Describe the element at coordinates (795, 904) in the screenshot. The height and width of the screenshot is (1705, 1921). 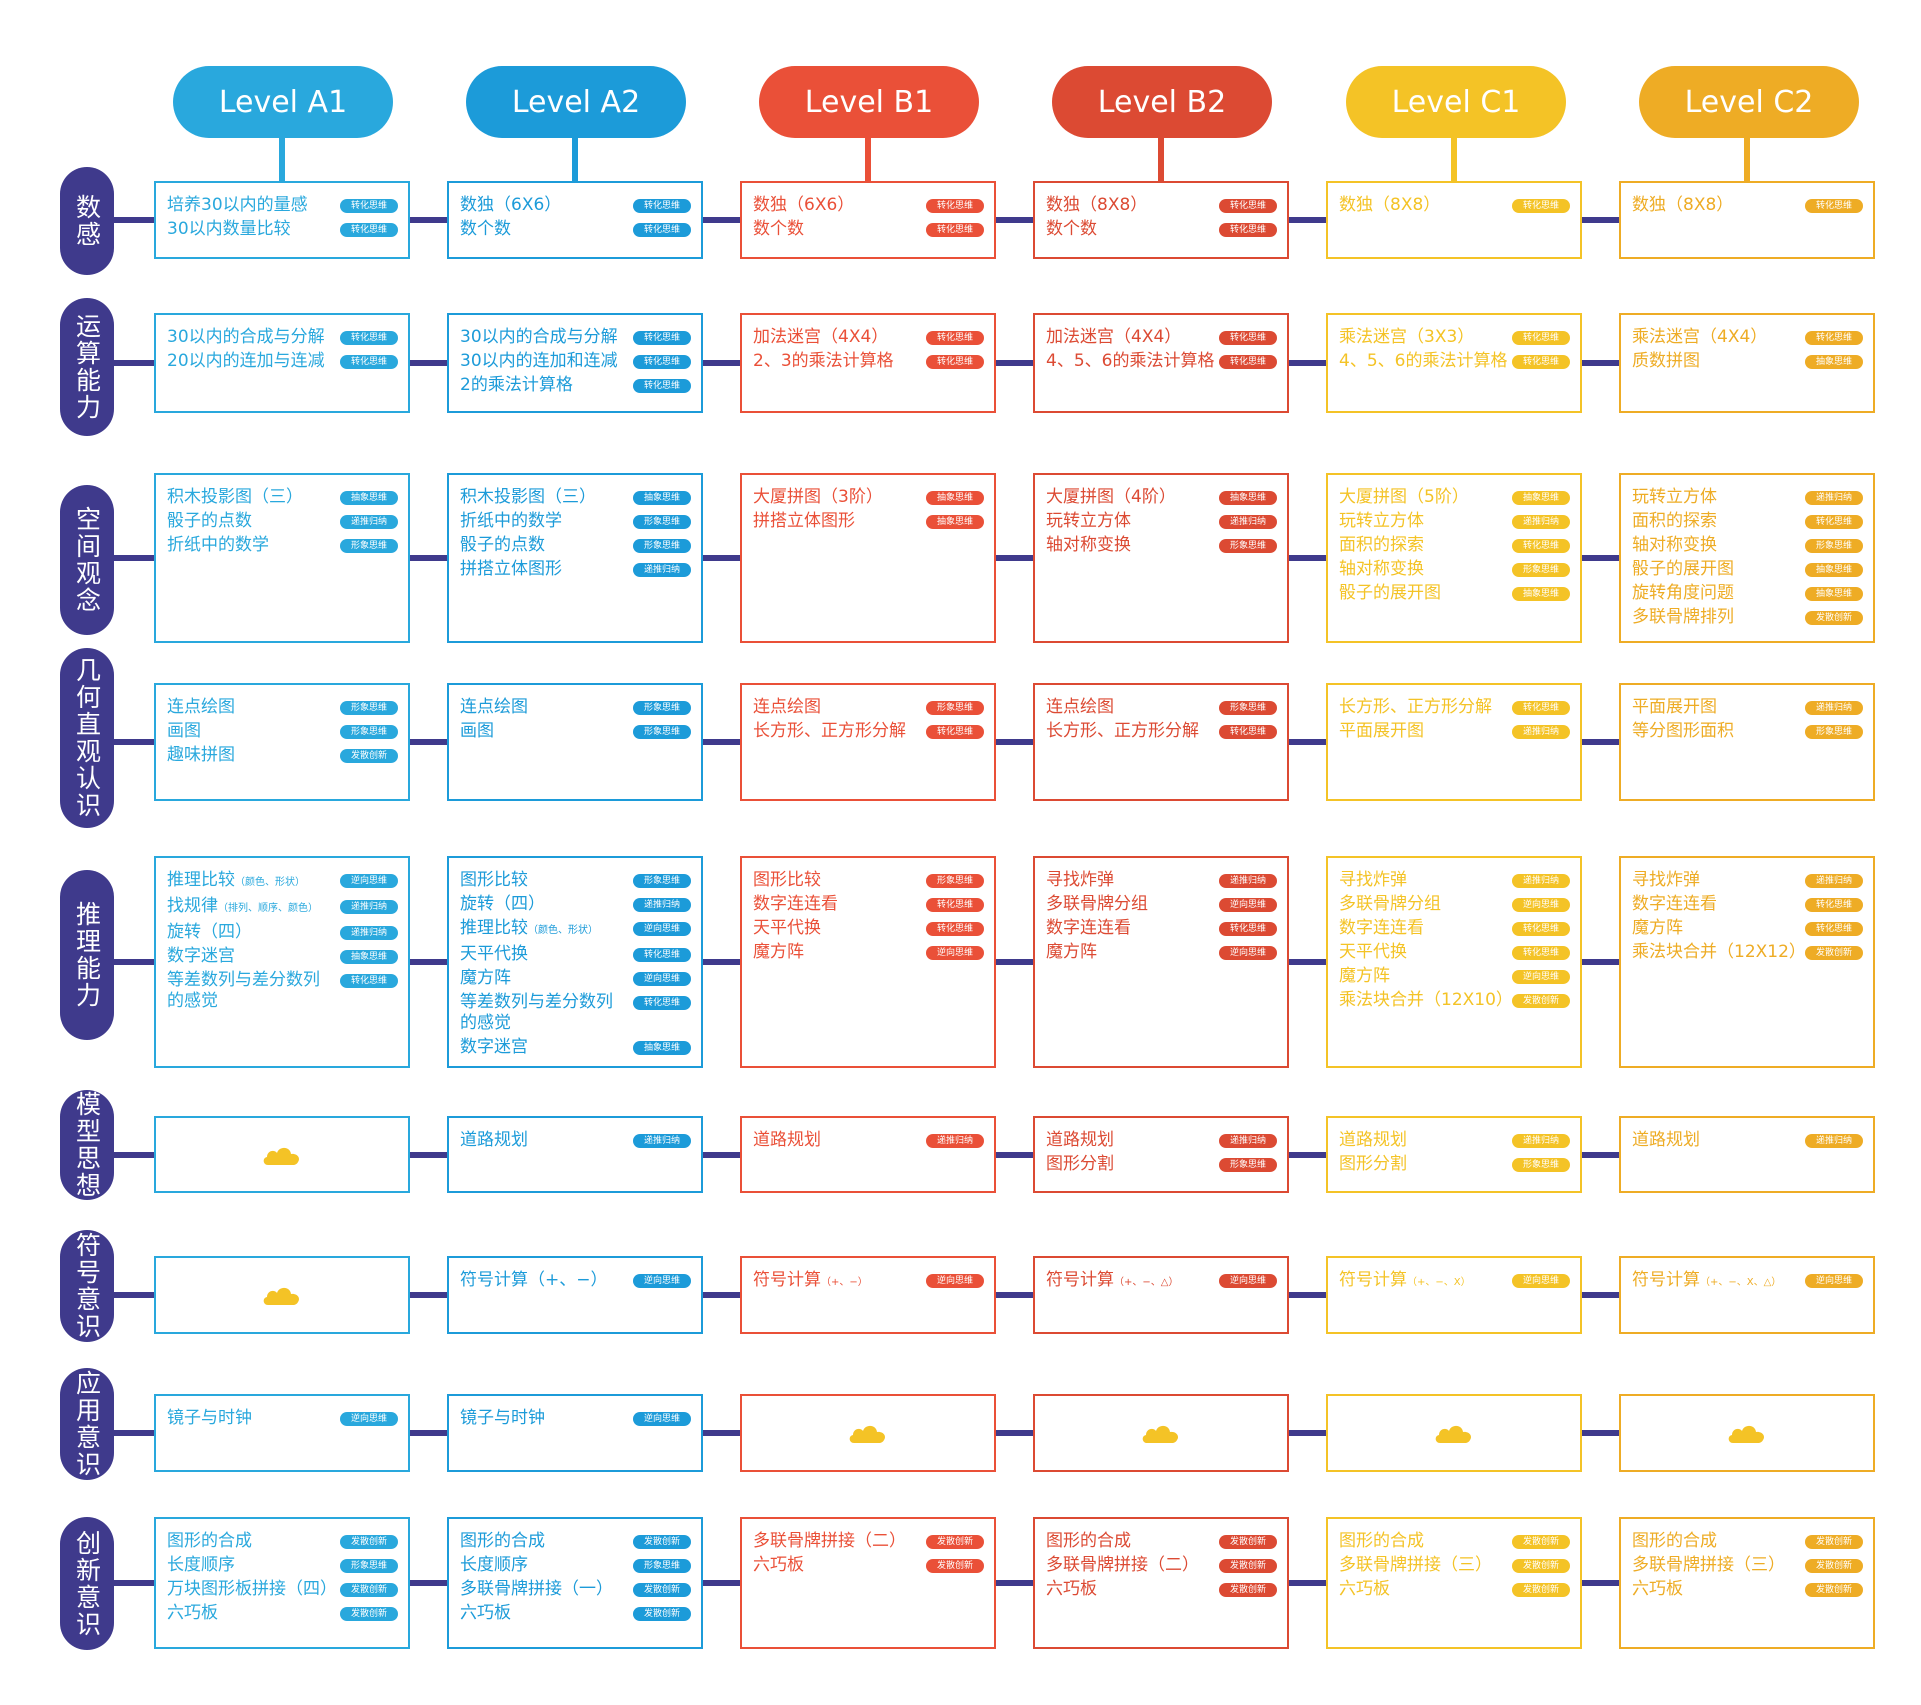
I see `item-title: 数字连连看` at that location.